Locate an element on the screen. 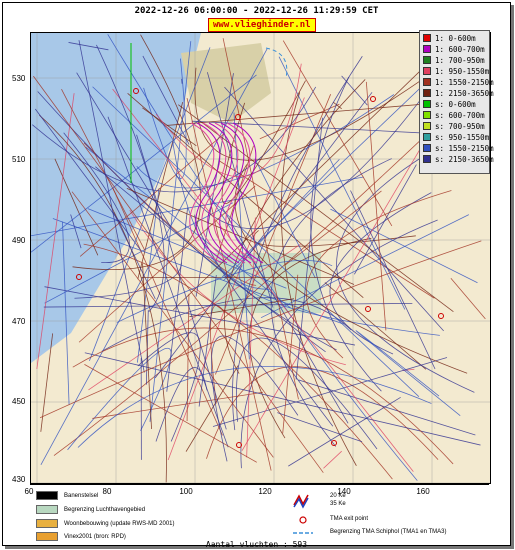 This screenshot has width=515, height=550. legend-item: 1: 2150-3650m is located at coordinates (458, 93).